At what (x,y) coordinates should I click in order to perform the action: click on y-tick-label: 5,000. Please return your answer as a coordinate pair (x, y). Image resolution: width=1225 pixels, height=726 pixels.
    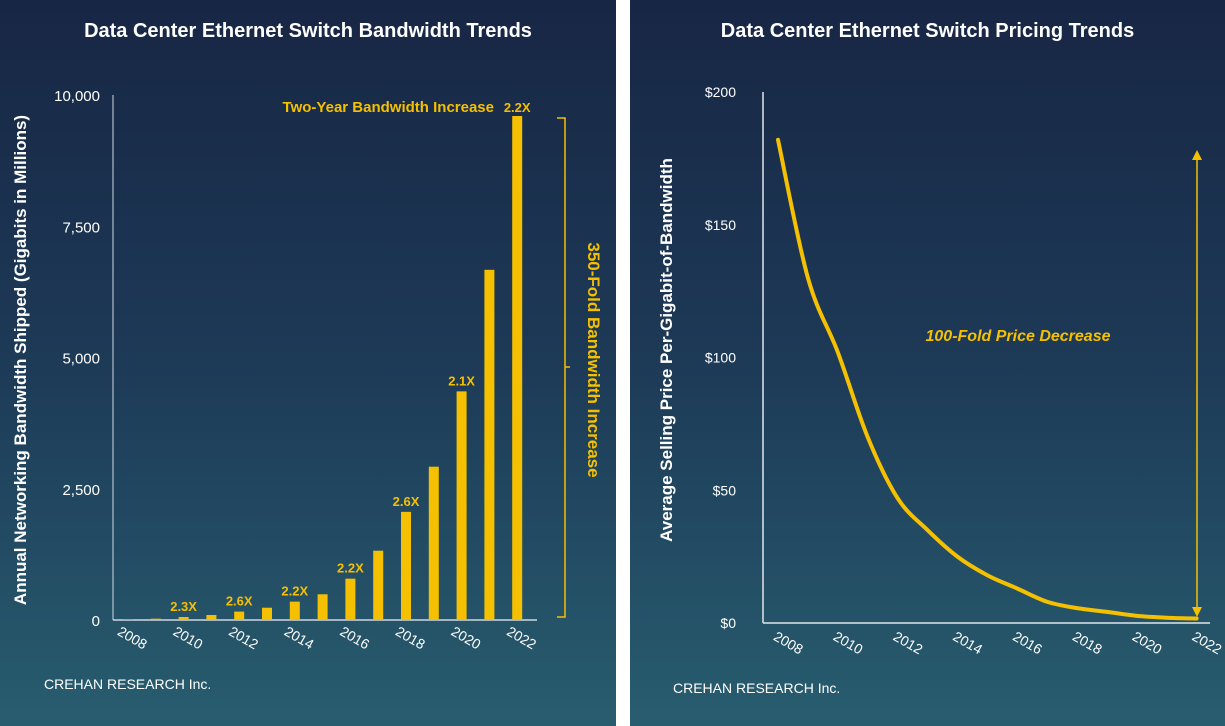
    Looking at the image, I should click on (81, 359).